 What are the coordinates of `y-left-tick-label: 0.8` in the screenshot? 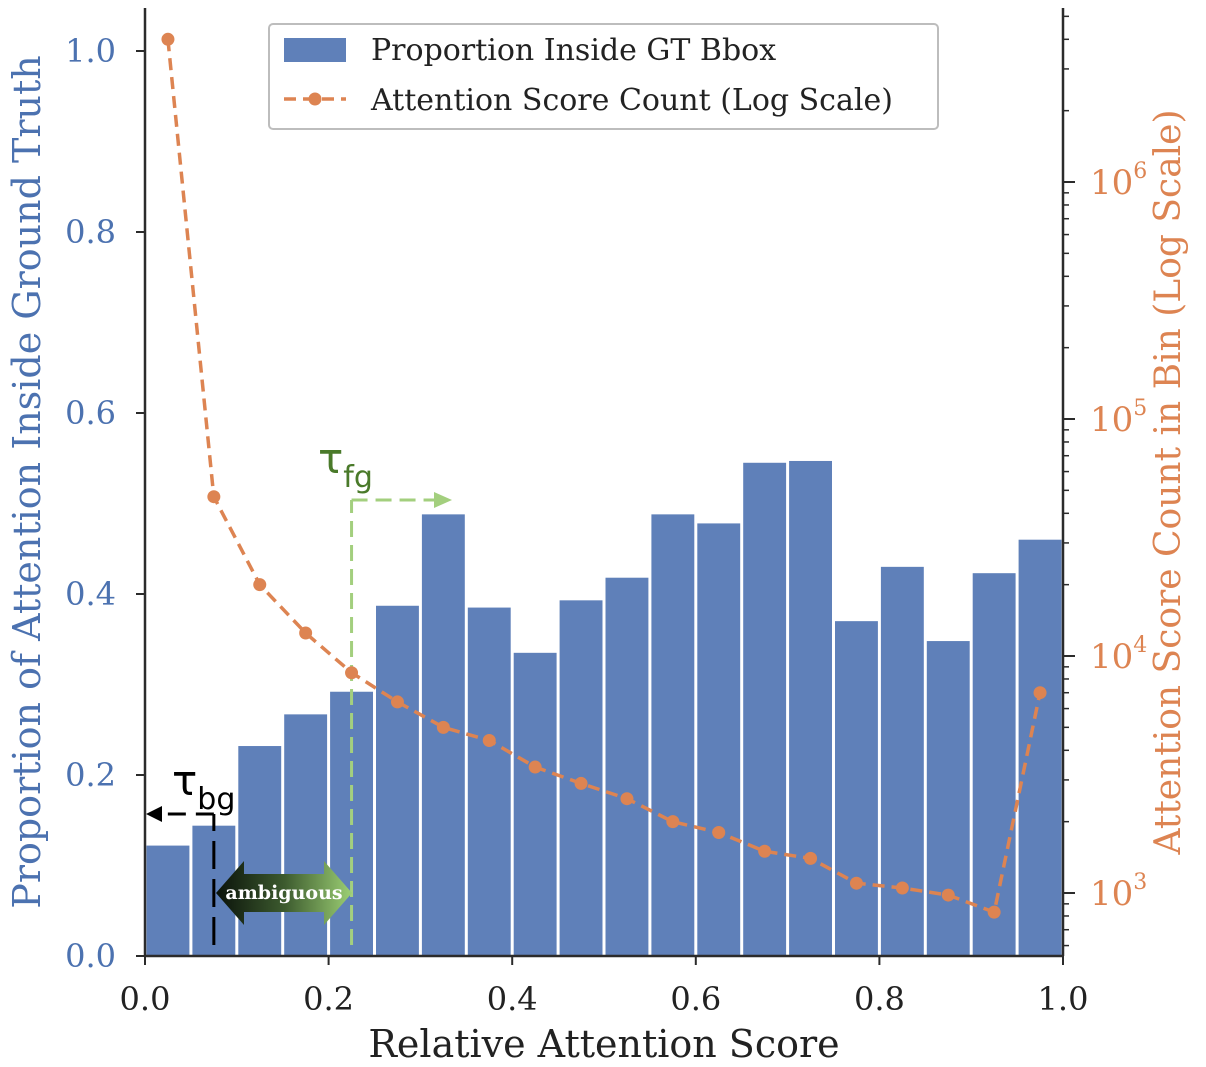 It's located at (90, 232).